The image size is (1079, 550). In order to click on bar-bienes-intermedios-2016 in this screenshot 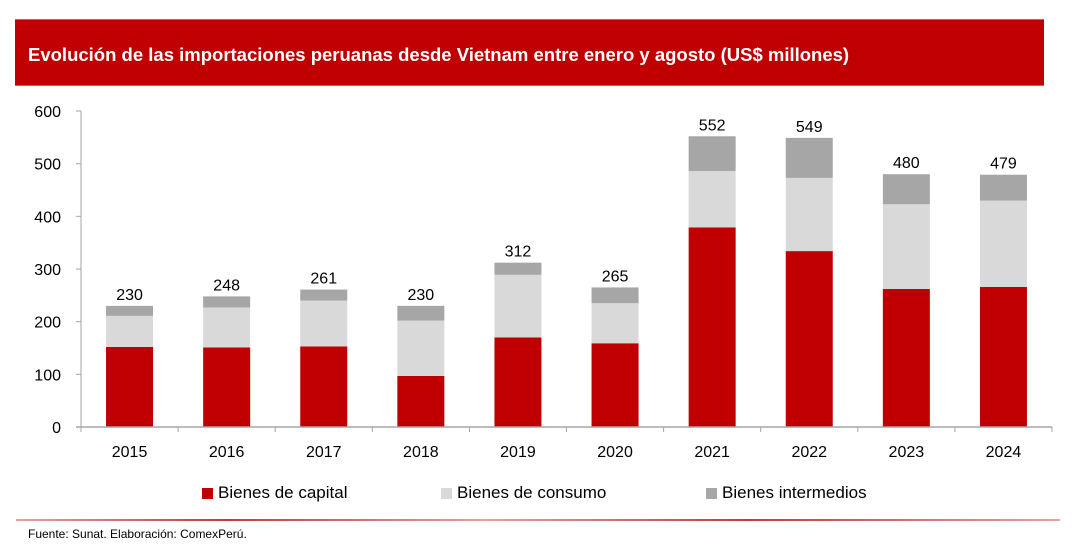, I will do `click(227, 302)`.